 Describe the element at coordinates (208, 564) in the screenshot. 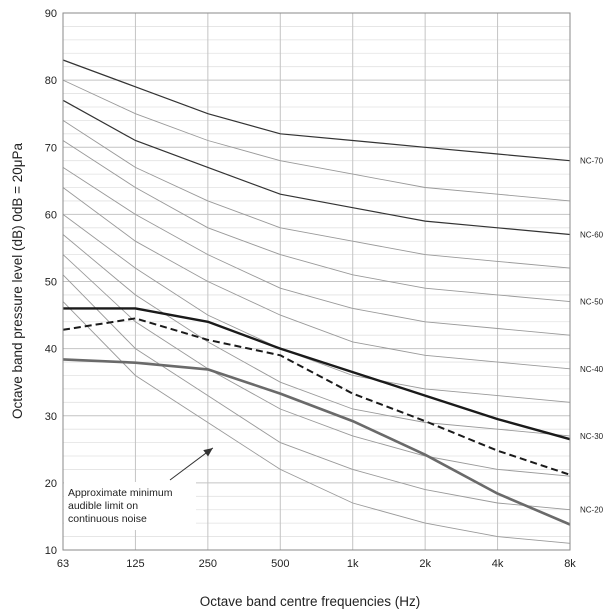

I see `x-tick-label: 250` at that location.